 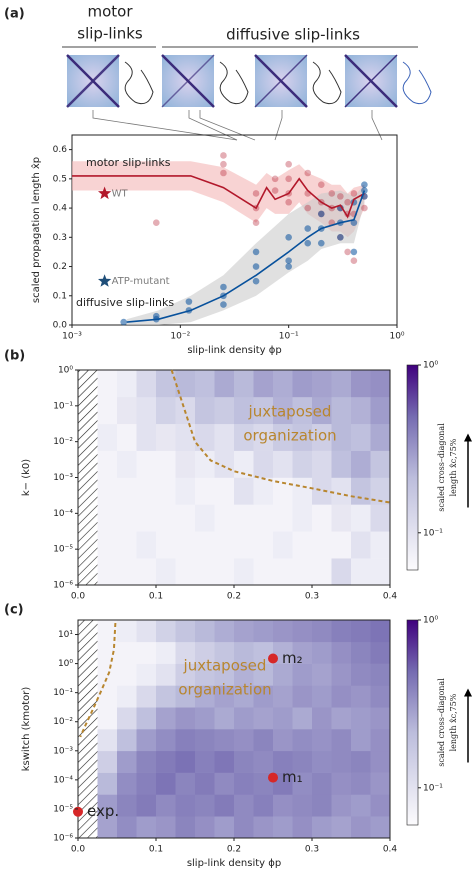 What do you see at coordinates (245, 254) in the screenshot?
I see `band` at bounding box center [245, 254].